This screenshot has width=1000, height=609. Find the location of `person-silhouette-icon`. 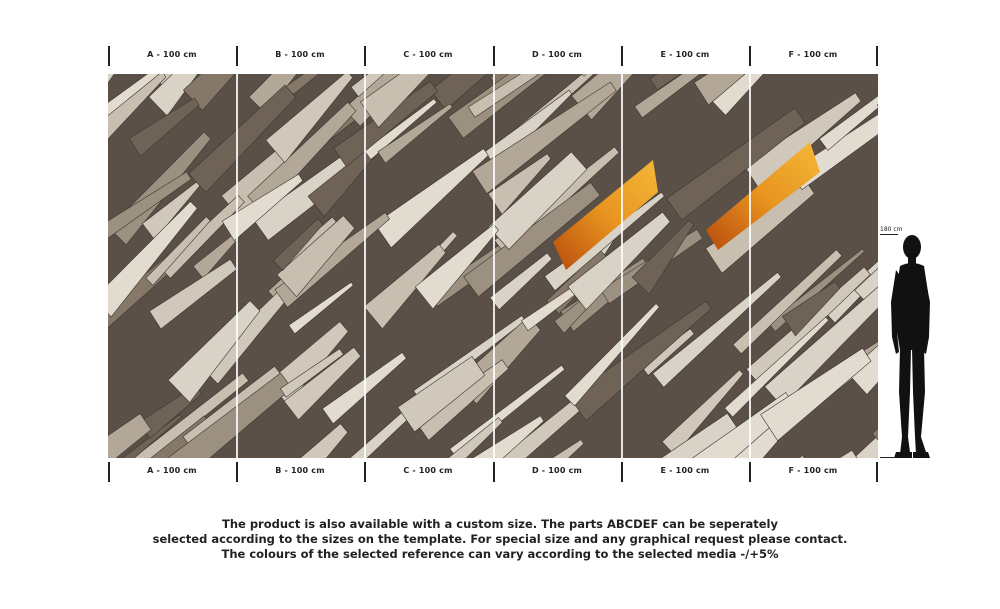

person-silhouette-icon is located at coordinates (910, 346).